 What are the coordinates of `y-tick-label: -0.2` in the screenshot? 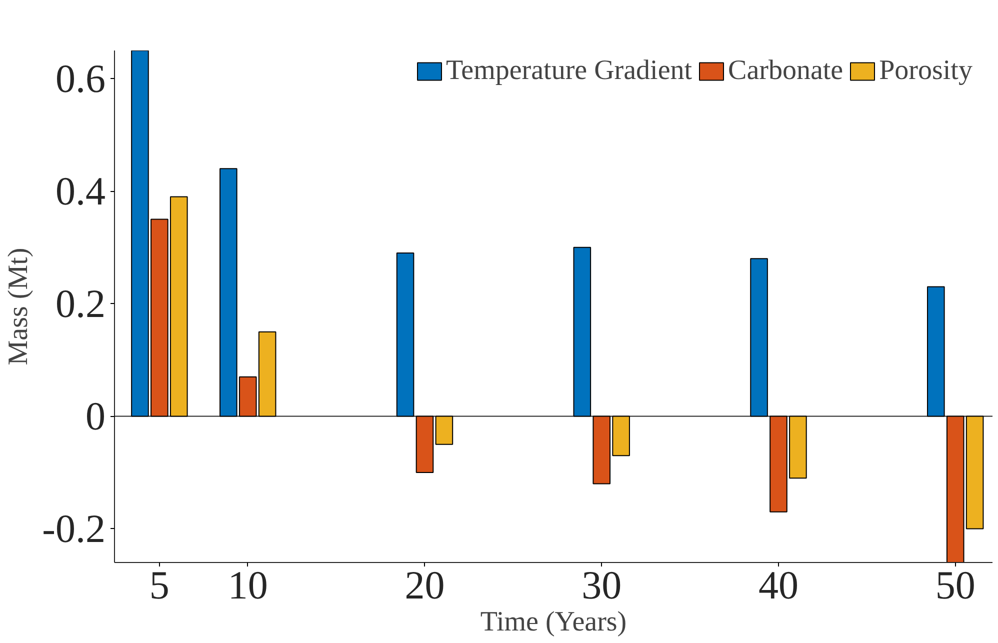 It's located at (74, 529).